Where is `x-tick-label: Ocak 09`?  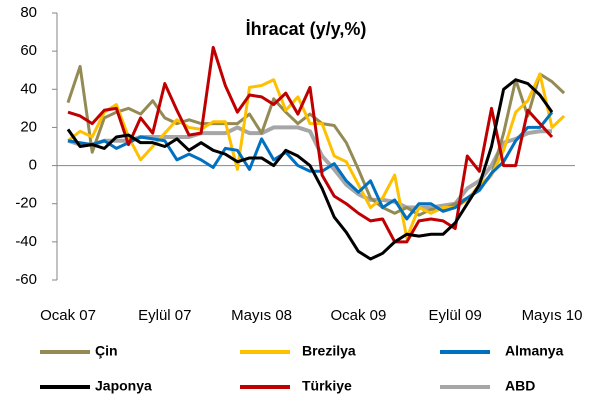
x-tick-label: Ocak 09 is located at coordinates (358, 315).